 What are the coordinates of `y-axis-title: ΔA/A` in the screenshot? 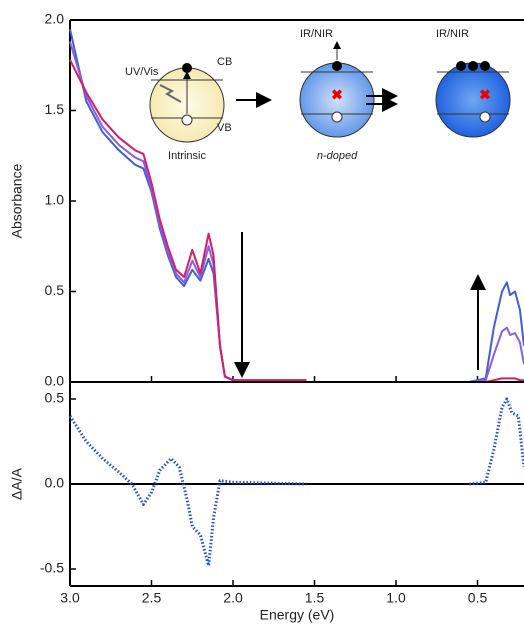 It's located at (17, 483).